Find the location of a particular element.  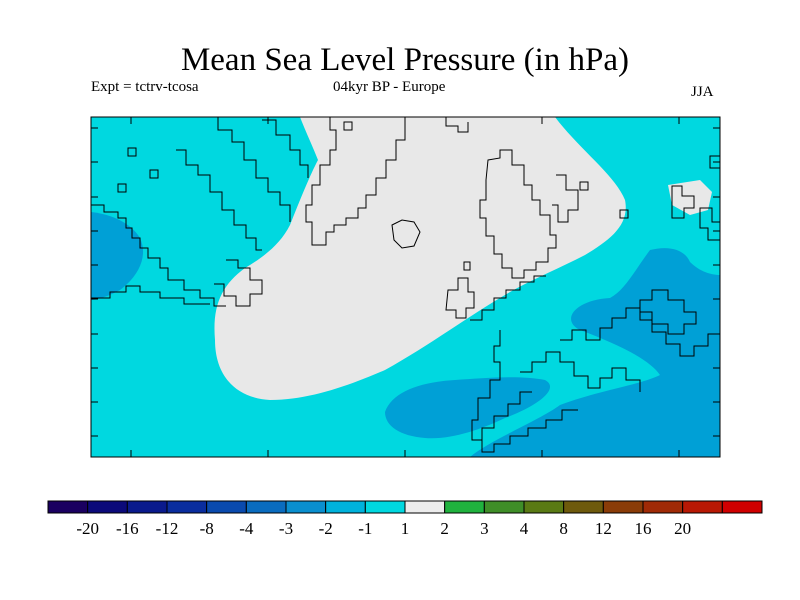

colorbar-label: -8 is located at coordinates (207, 528).